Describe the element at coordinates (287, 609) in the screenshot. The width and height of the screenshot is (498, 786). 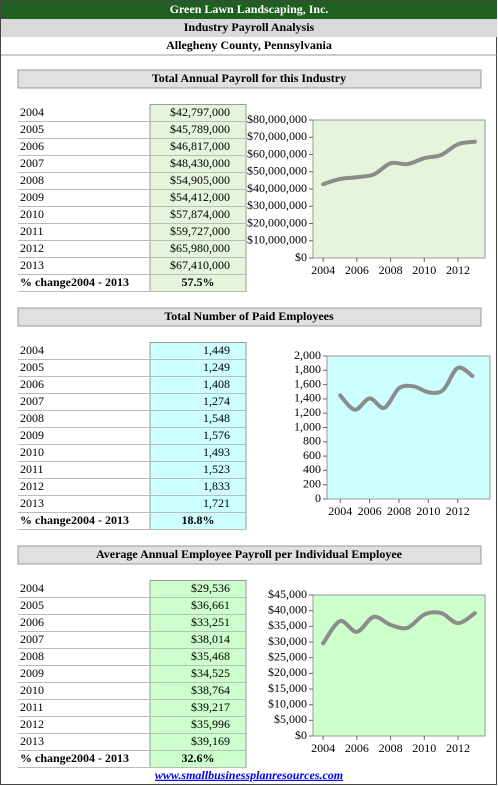
I see `y-tick-label: $40,000` at that location.